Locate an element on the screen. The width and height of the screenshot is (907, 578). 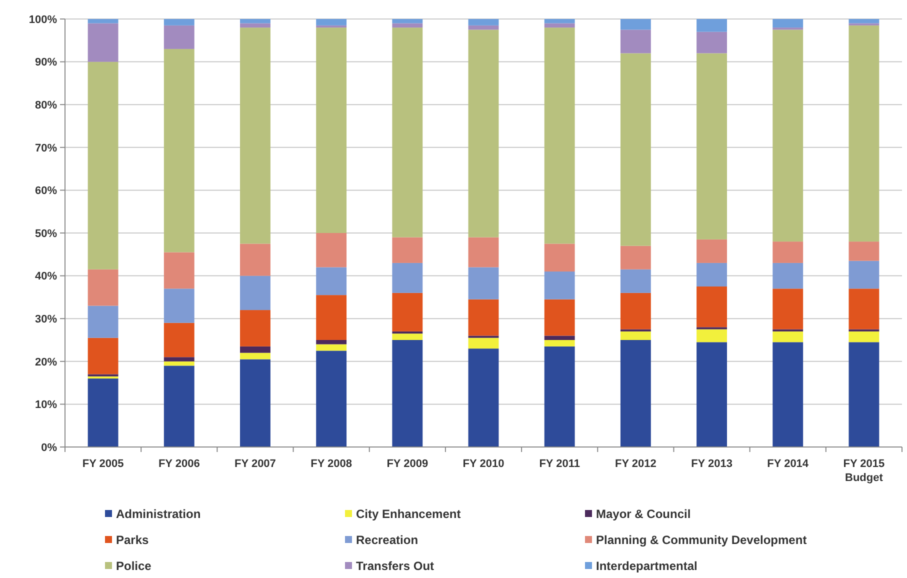
x-tick-label: FY 2009 is located at coordinates (407, 464).